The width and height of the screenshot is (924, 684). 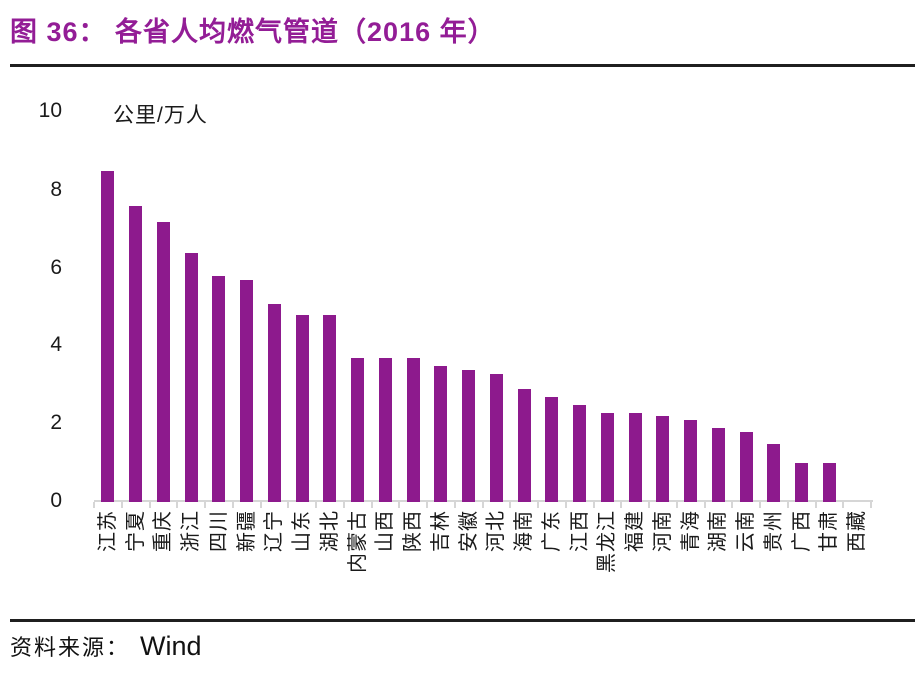 What do you see at coordinates (441, 531) in the screenshot?
I see `x-axis-label: 吉林` at bounding box center [441, 531].